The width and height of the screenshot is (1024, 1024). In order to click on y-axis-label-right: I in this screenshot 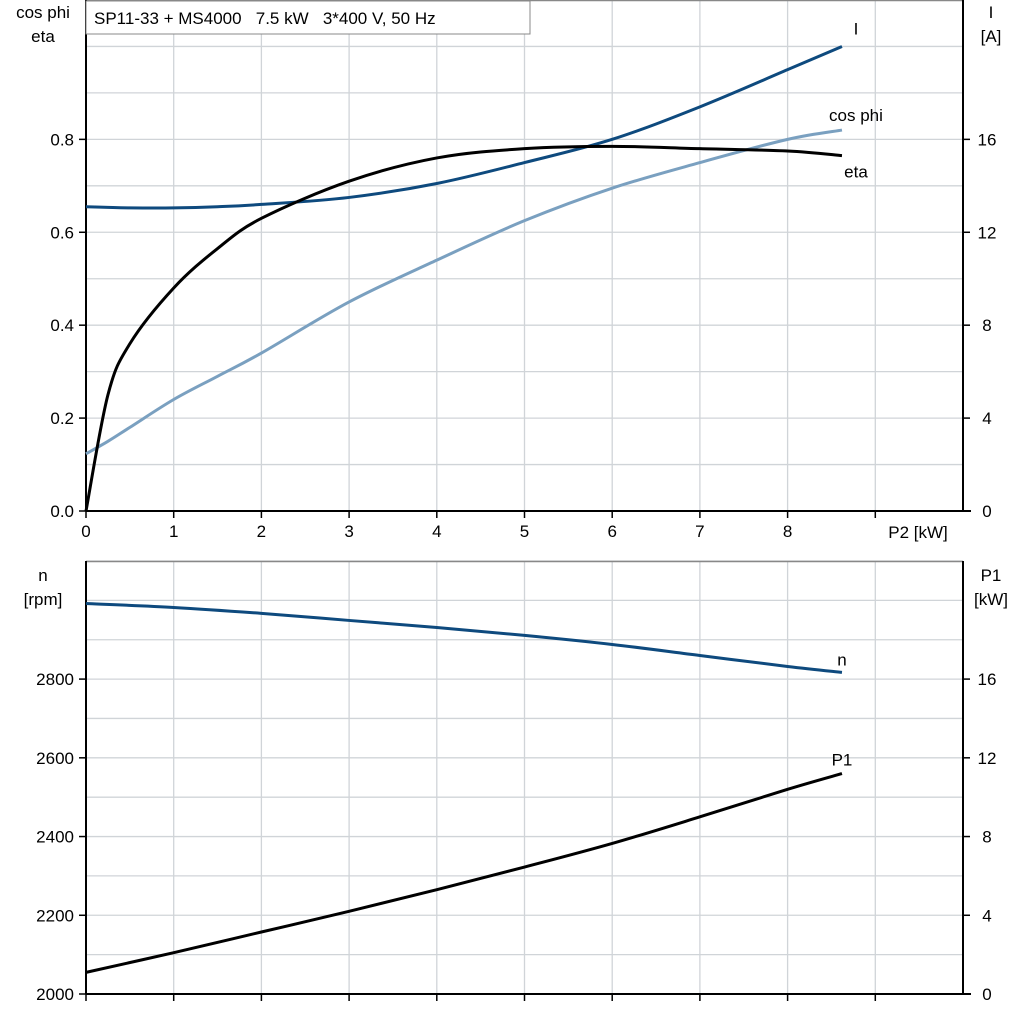, I will do `click(991, 12)`.